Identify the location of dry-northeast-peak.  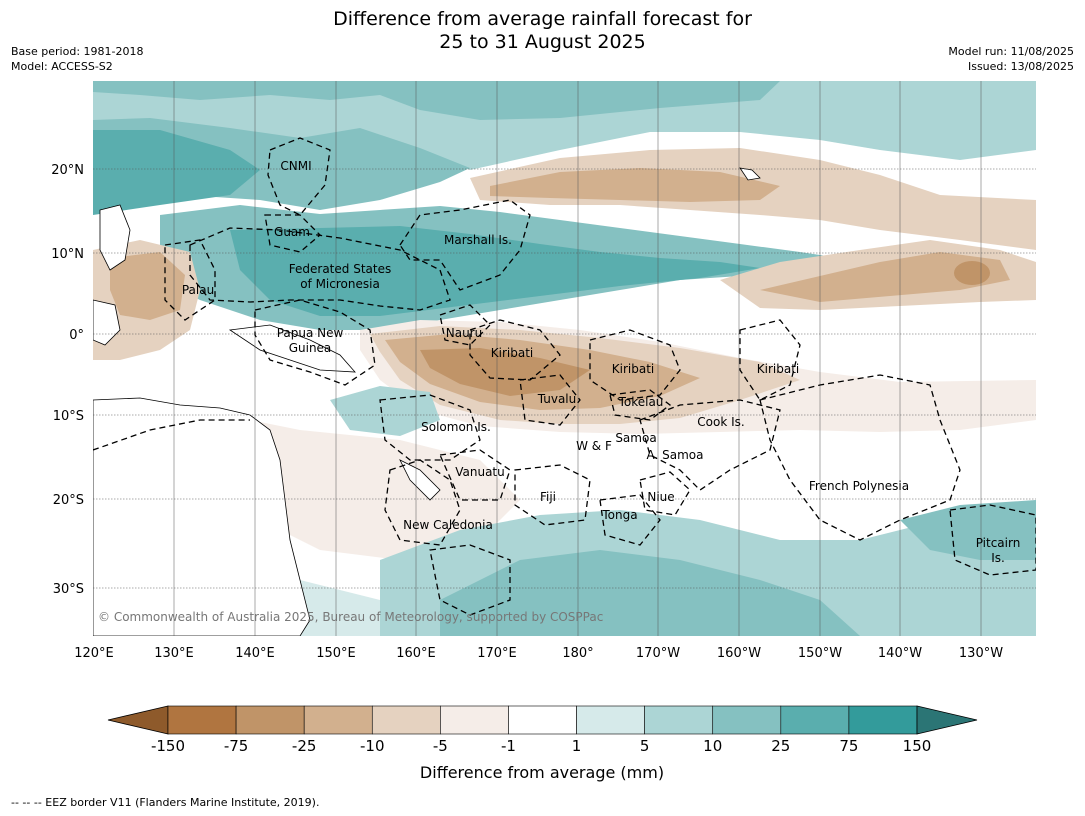
(972, 273).